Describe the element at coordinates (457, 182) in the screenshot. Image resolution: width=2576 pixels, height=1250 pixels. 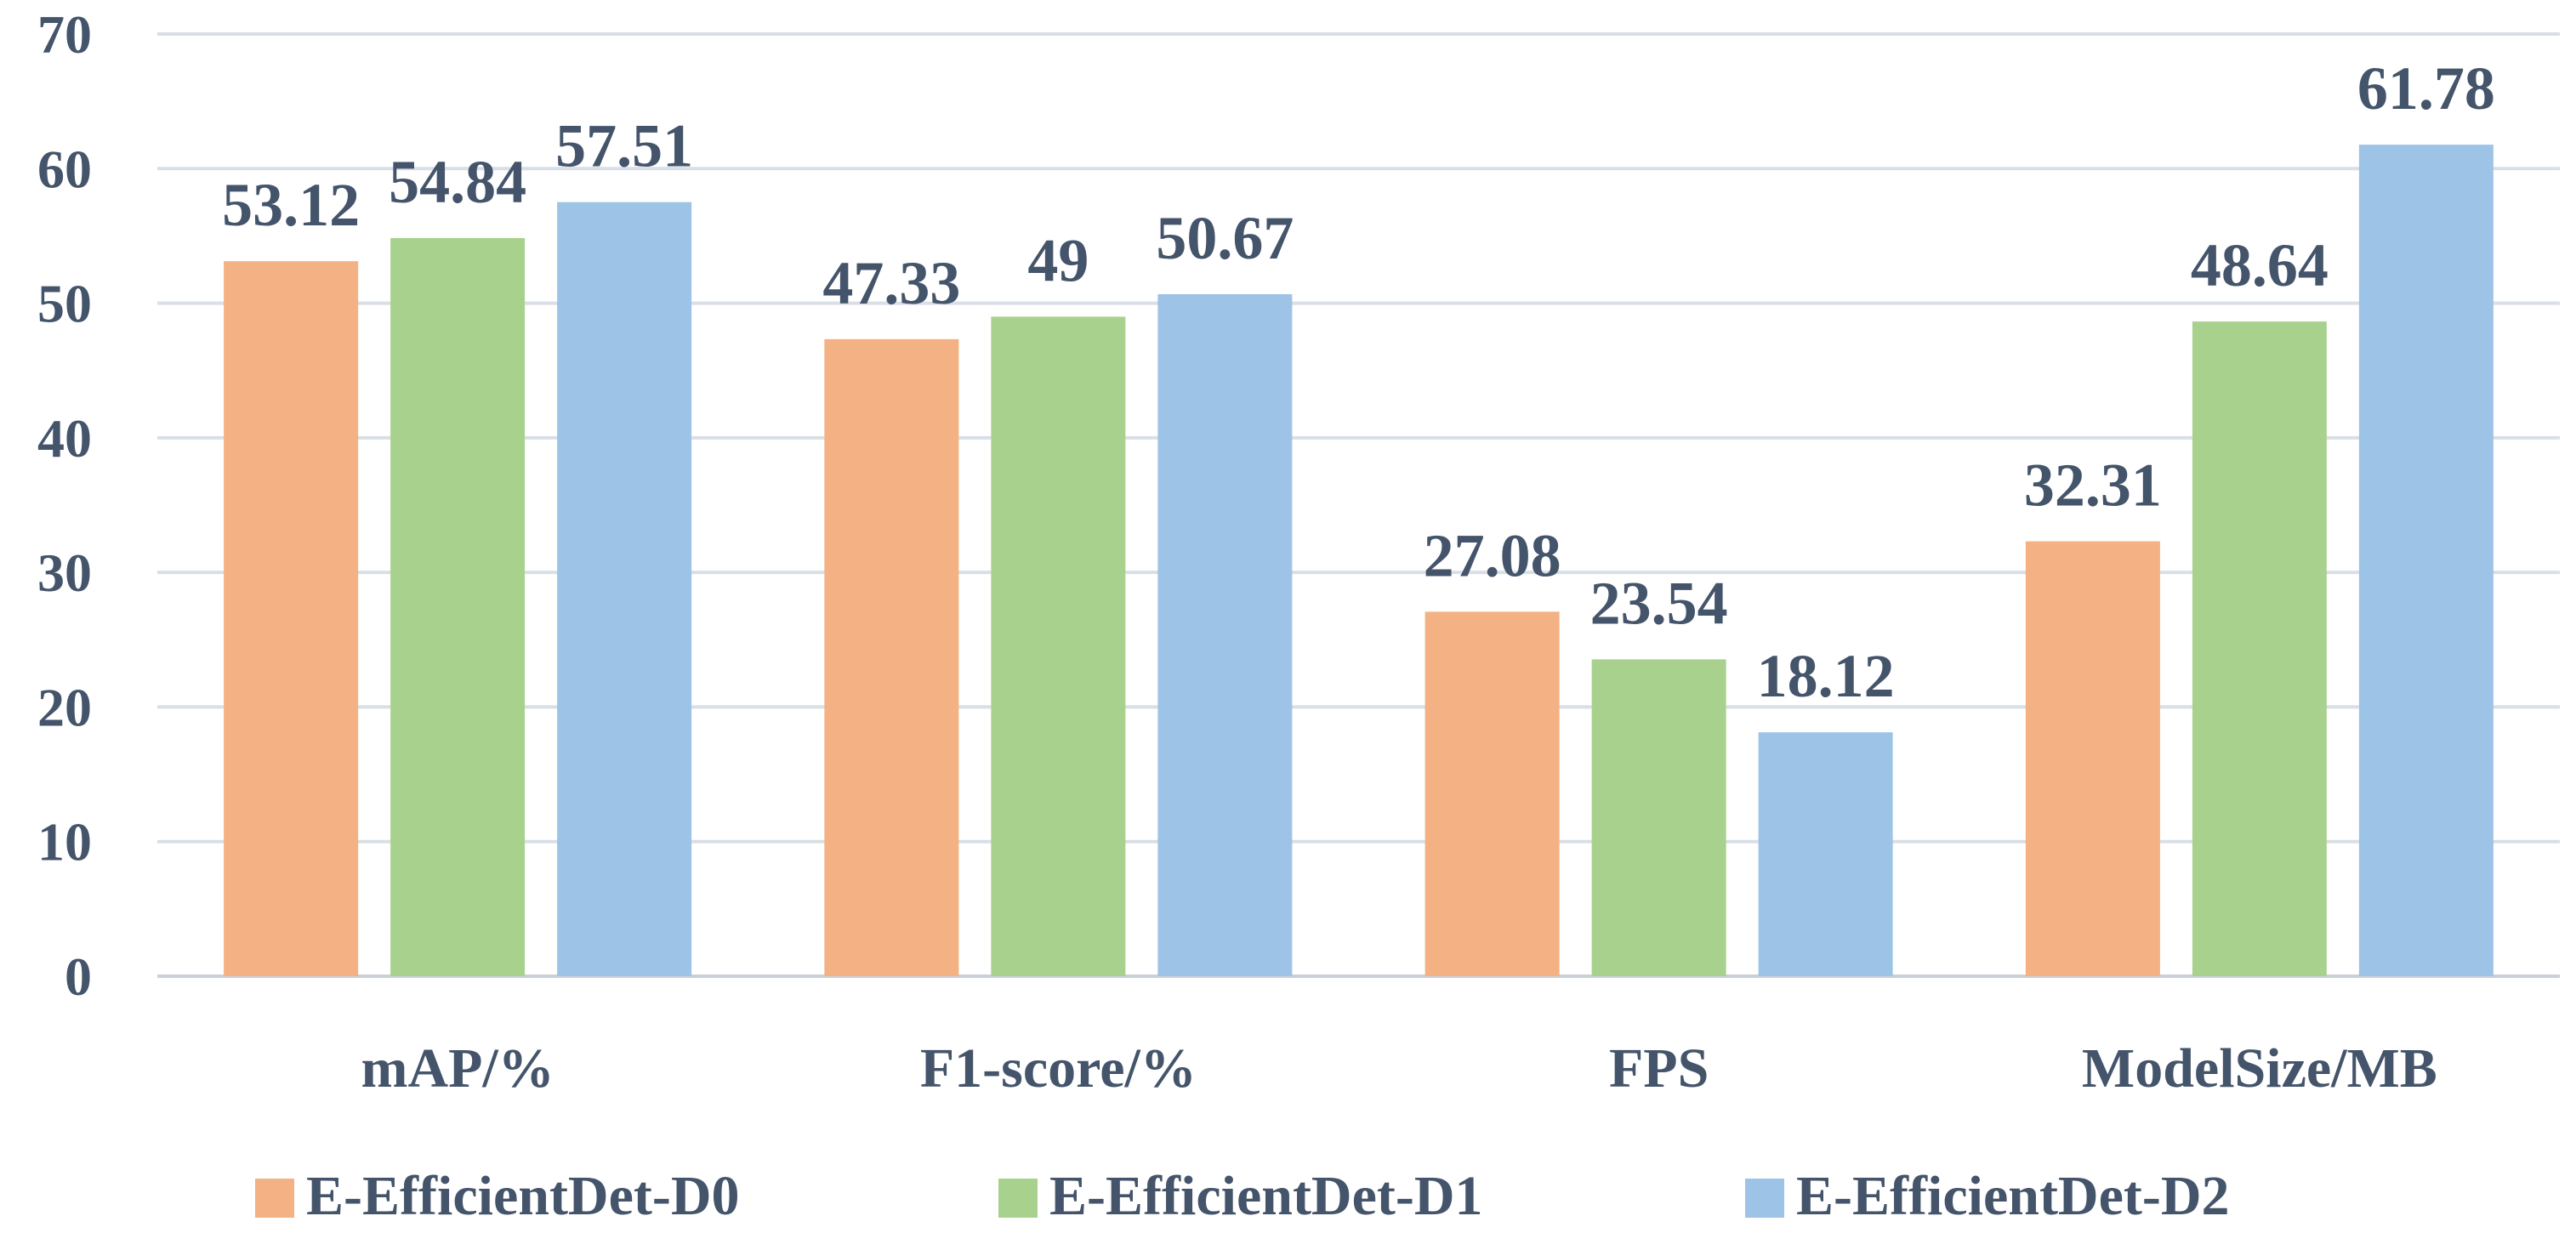
I see `data-label: 54.84` at that location.